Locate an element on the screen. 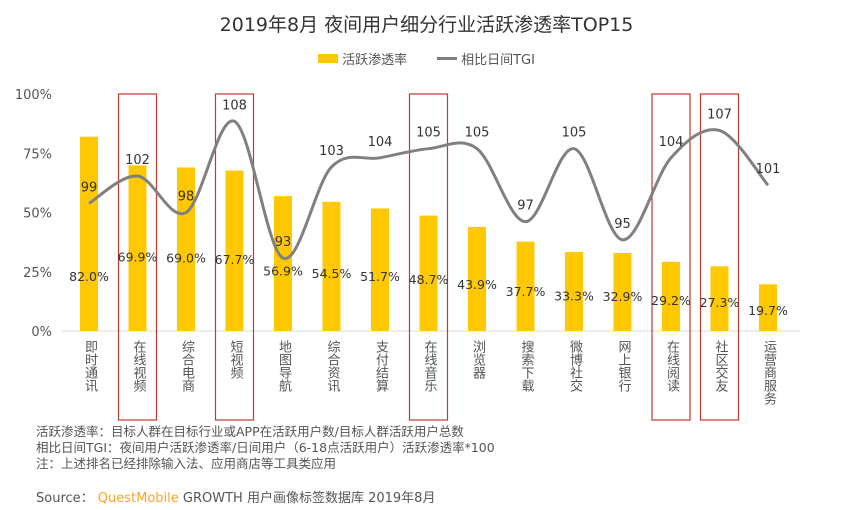  note-3: 注：上述排名已经排除输入法、应用商店等工具类应用 is located at coordinates (186, 463).